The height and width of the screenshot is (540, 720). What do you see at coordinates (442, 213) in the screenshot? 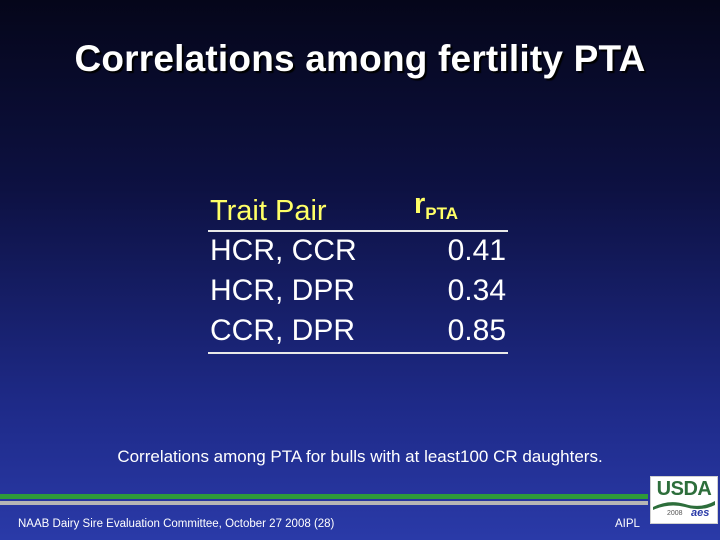
I see `header-r-subscript: PTA` at bounding box center [442, 213].